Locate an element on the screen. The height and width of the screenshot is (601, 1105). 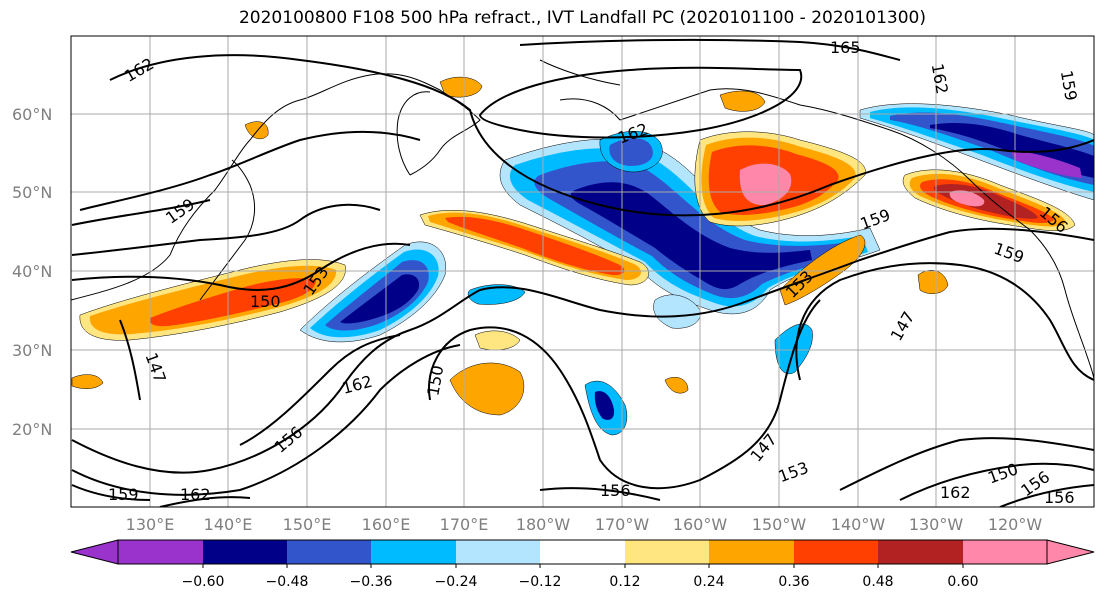
coast-kamchatka is located at coordinates (413, 133).